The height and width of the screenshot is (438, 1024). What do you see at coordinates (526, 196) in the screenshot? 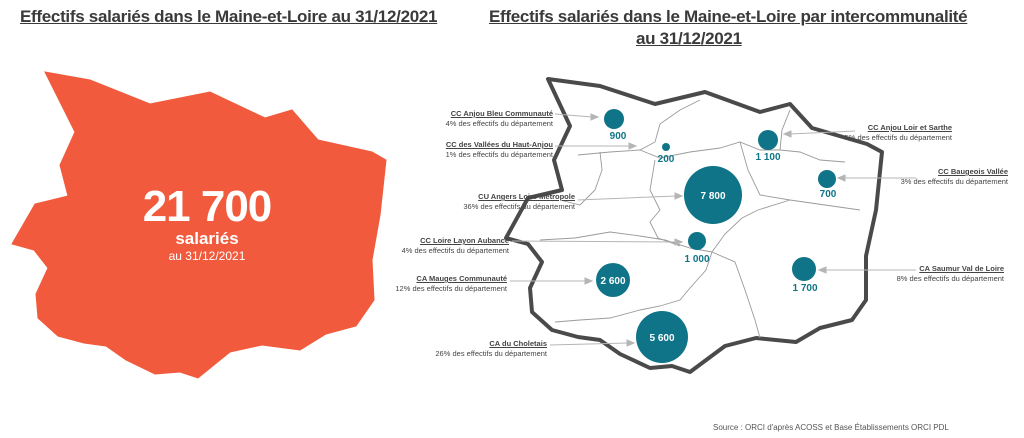
I see `label-name: CU Angers Loire Métropole` at bounding box center [526, 196].